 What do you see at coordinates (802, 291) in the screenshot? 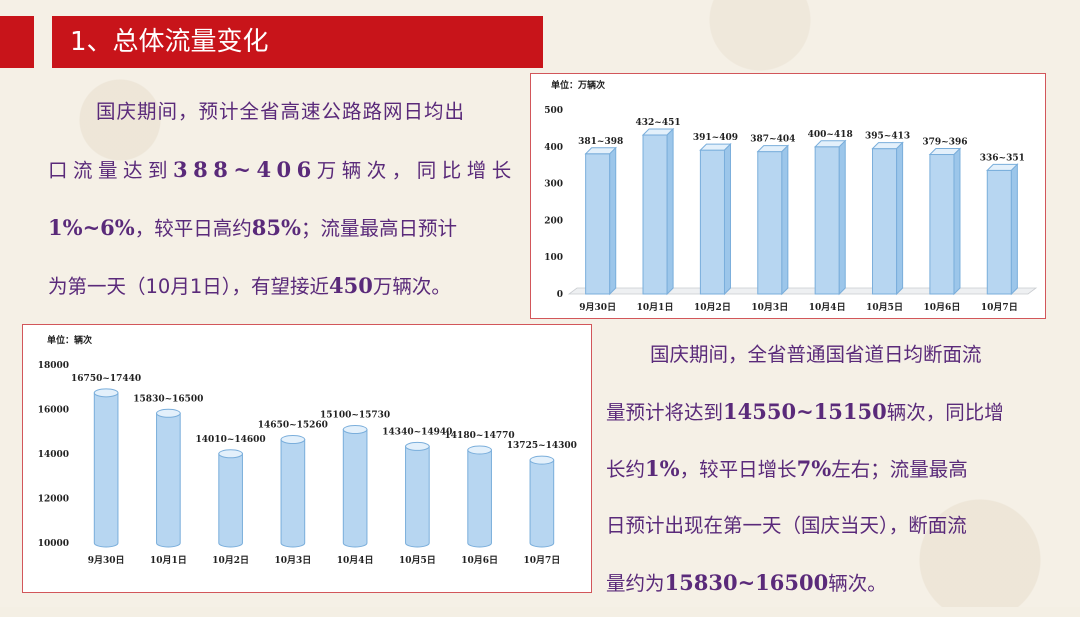
I see `chart-floor` at bounding box center [802, 291].